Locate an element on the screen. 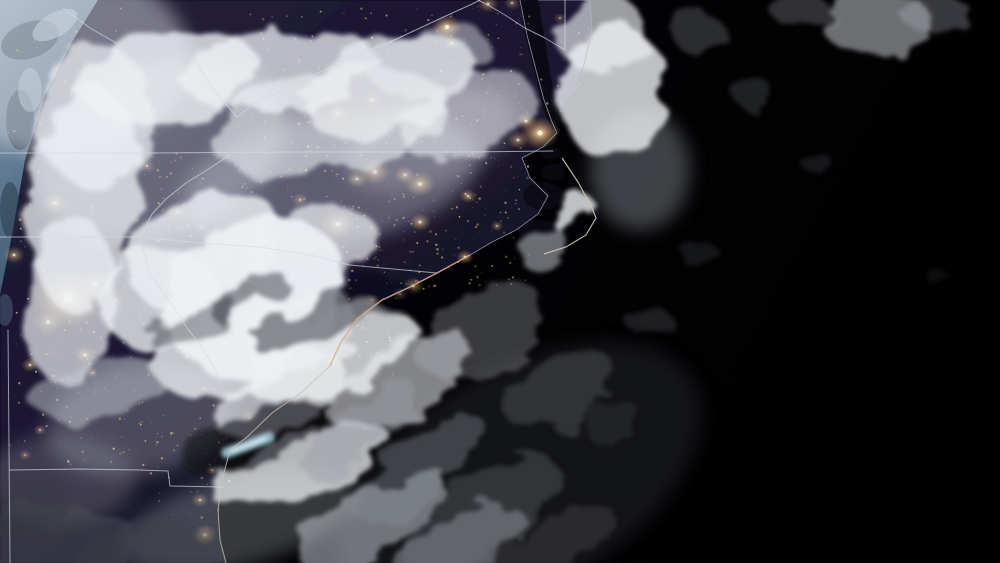  lightning-layer is located at coordinates (248, 445).